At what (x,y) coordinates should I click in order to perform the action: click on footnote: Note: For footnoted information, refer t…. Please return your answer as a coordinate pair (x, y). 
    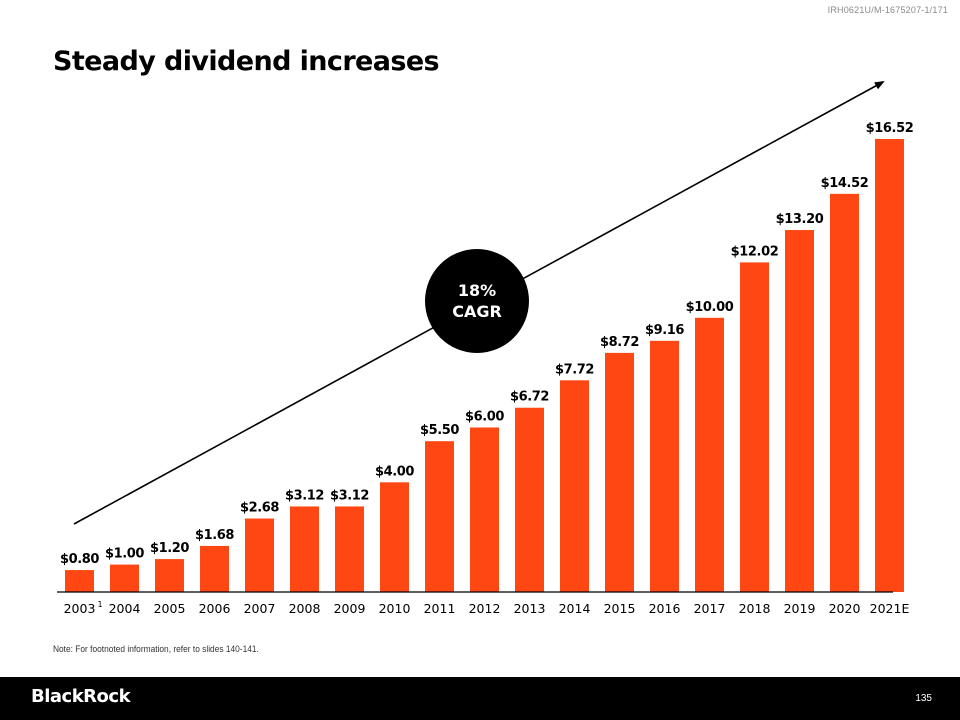
    Looking at the image, I should click on (156, 649).